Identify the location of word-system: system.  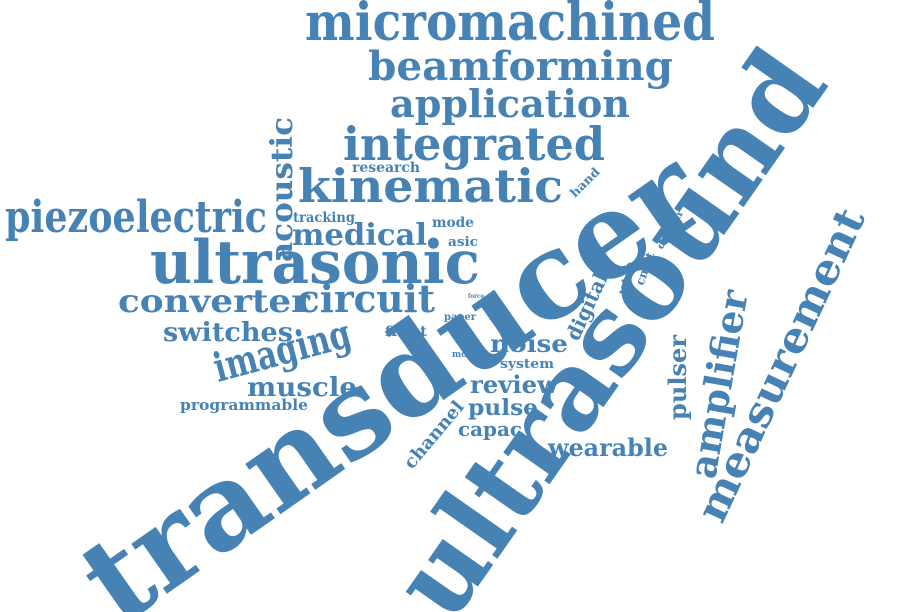
(527, 364).